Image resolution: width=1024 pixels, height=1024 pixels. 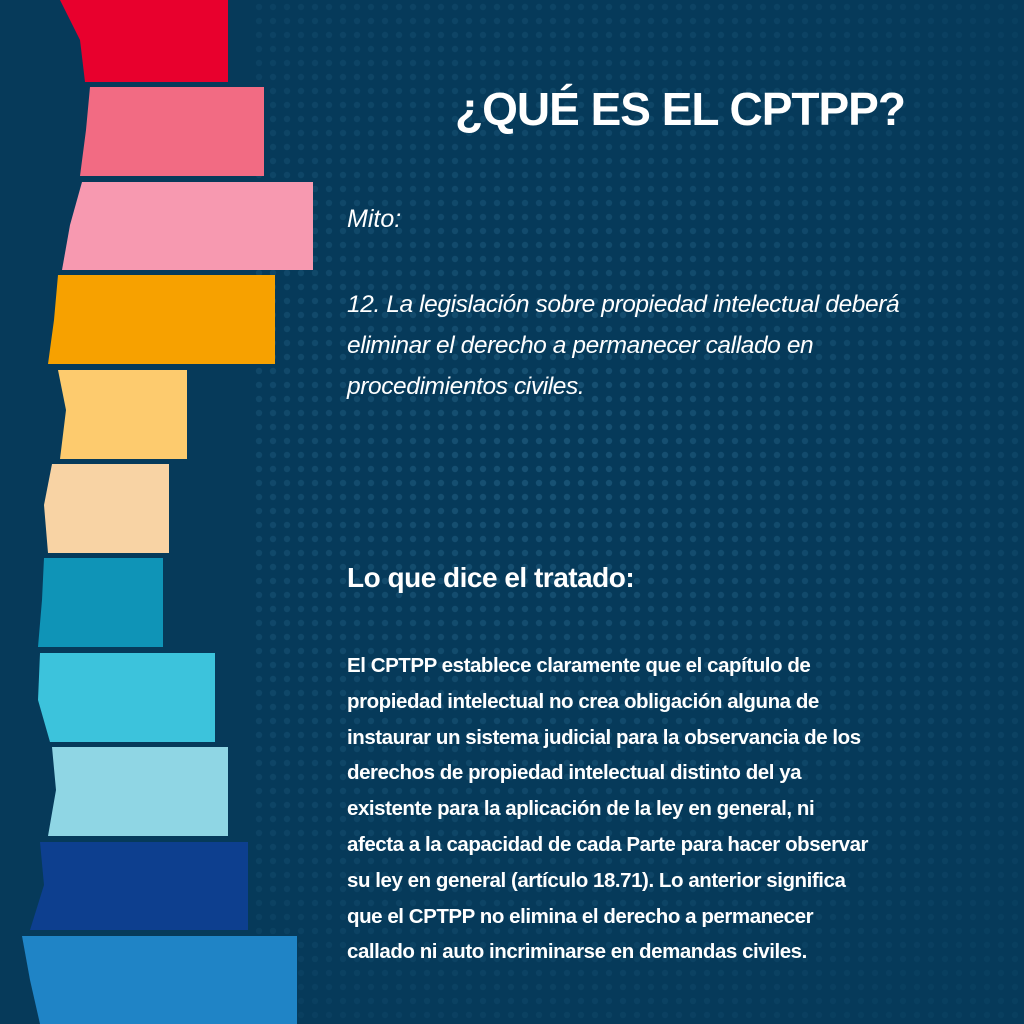 I want to click on text-line: procedimientos civiles., so click(x=466, y=386).